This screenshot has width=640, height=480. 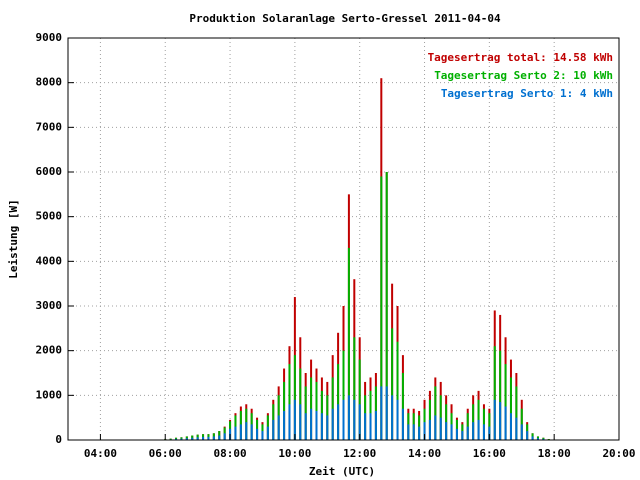 What do you see at coordinates (49, 171) in the screenshot?
I see `y-tick-label: 6000` at bounding box center [49, 171].